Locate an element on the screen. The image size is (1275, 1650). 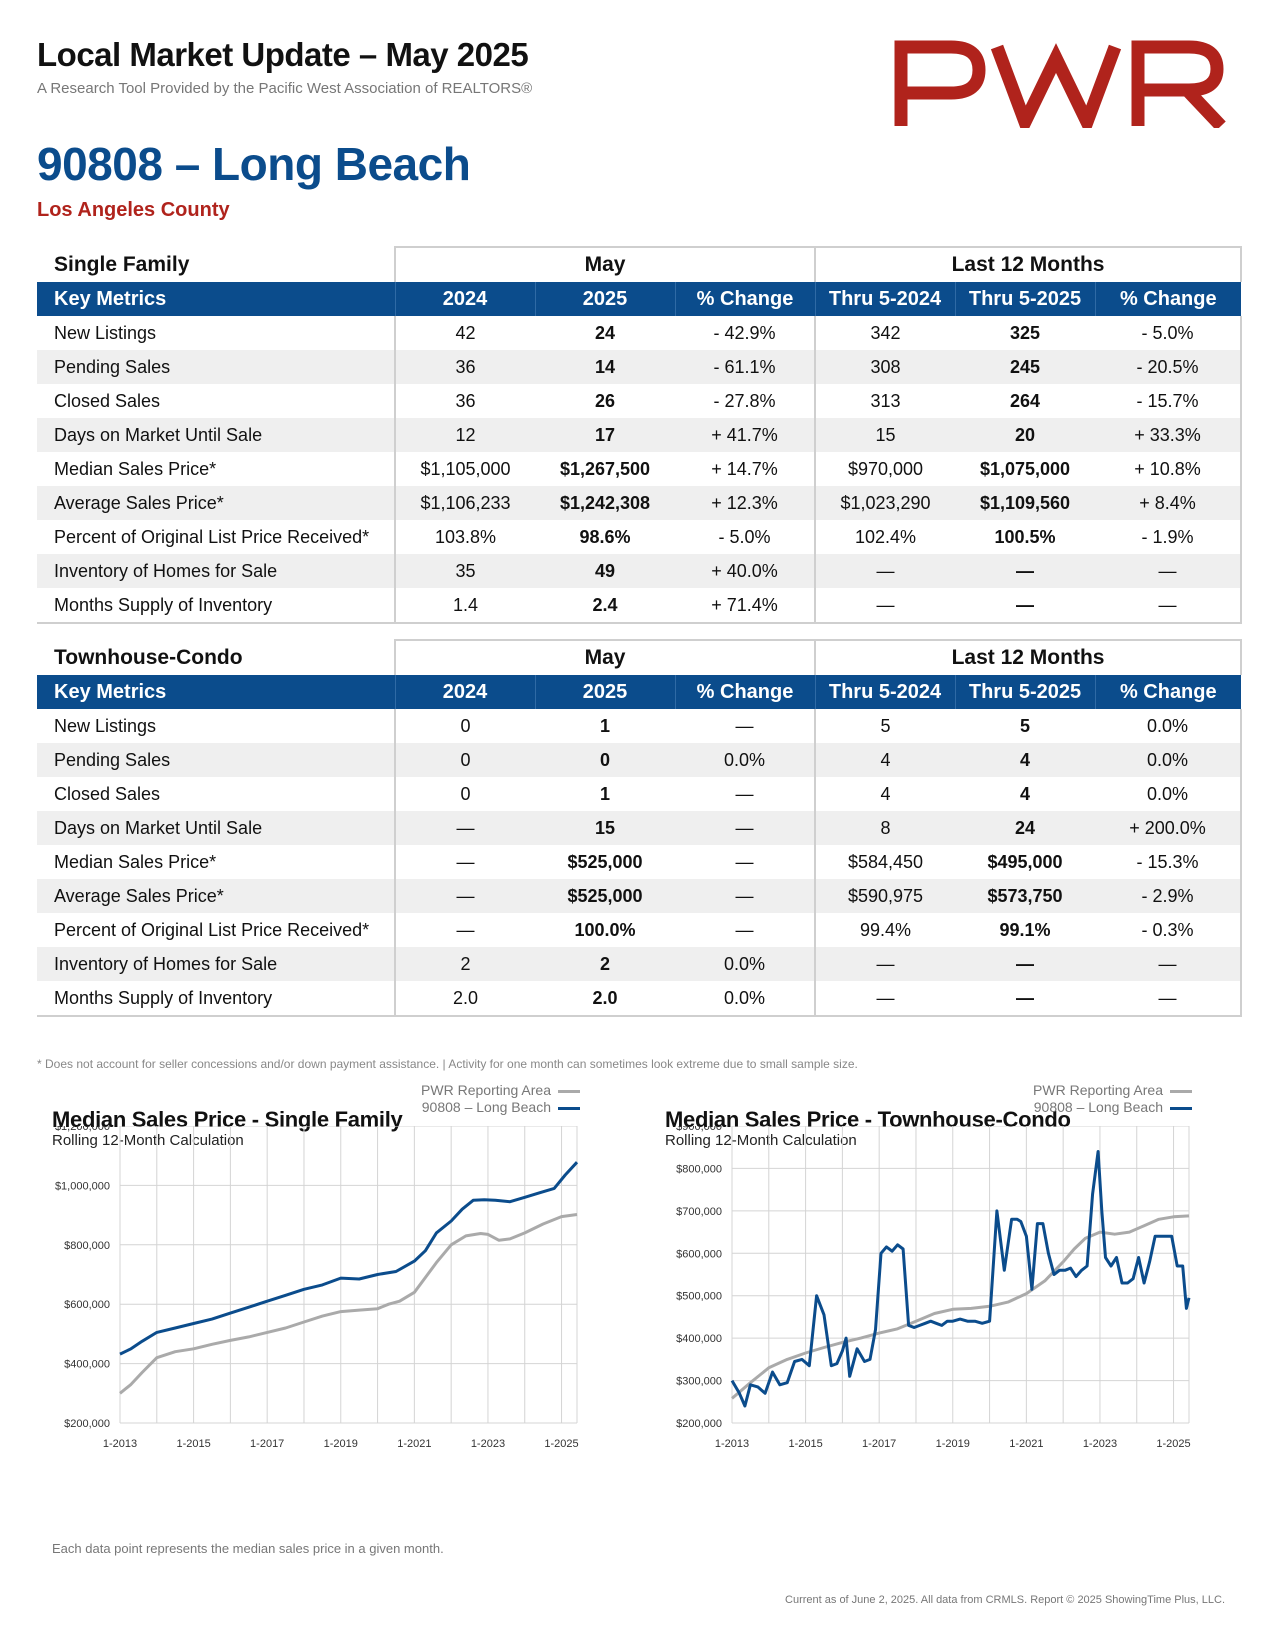
metric-value: 42 is located at coordinates (464, 333).